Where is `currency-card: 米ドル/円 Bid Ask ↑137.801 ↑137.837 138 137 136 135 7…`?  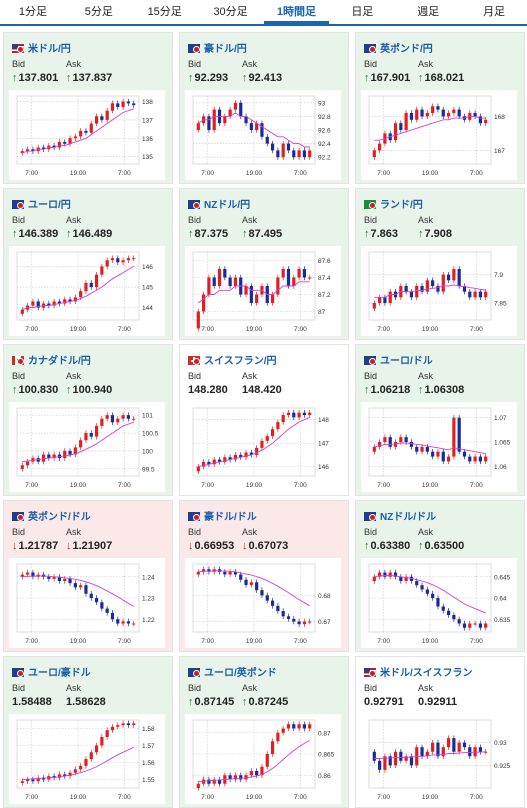
currency-card: 米ドル/円 Bid Ask ↑137.801 ↑137.837 138 137 136 135 7… is located at coordinates (88, 108).